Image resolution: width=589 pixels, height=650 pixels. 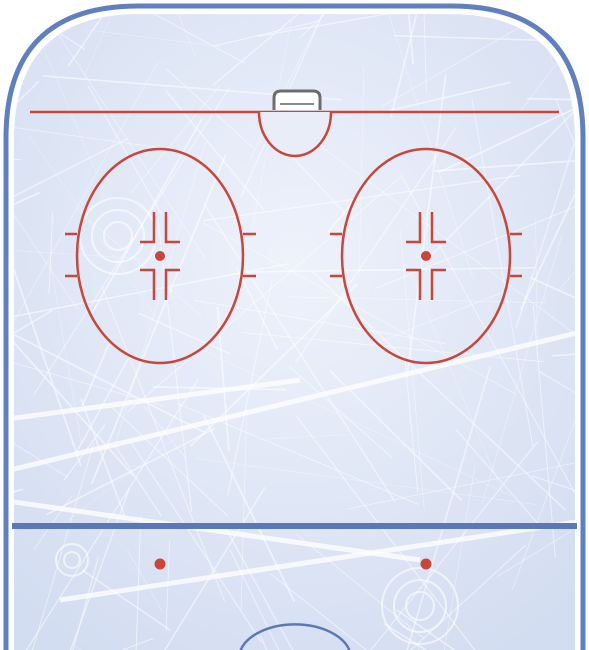 I want to click on left-neutral-dot, so click(x=160, y=564).